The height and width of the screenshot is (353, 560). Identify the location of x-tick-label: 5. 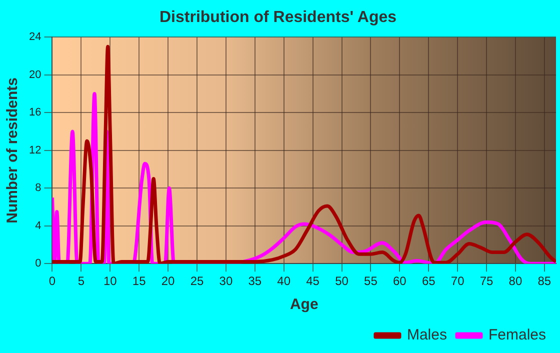
(81, 281).